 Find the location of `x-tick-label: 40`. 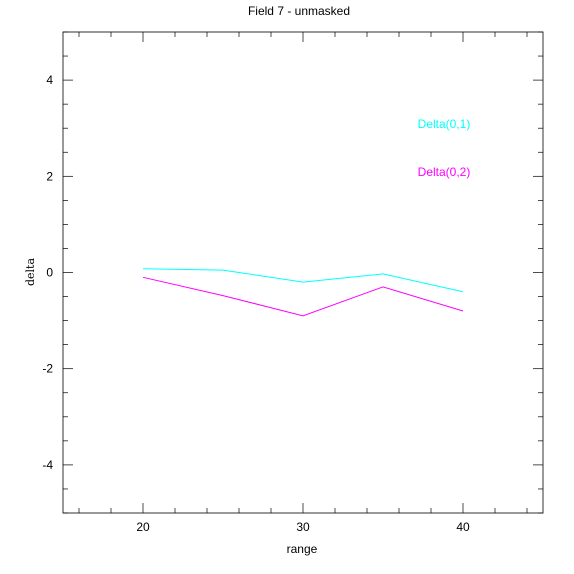

x-tick-label: 40 is located at coordinates (463, 527).